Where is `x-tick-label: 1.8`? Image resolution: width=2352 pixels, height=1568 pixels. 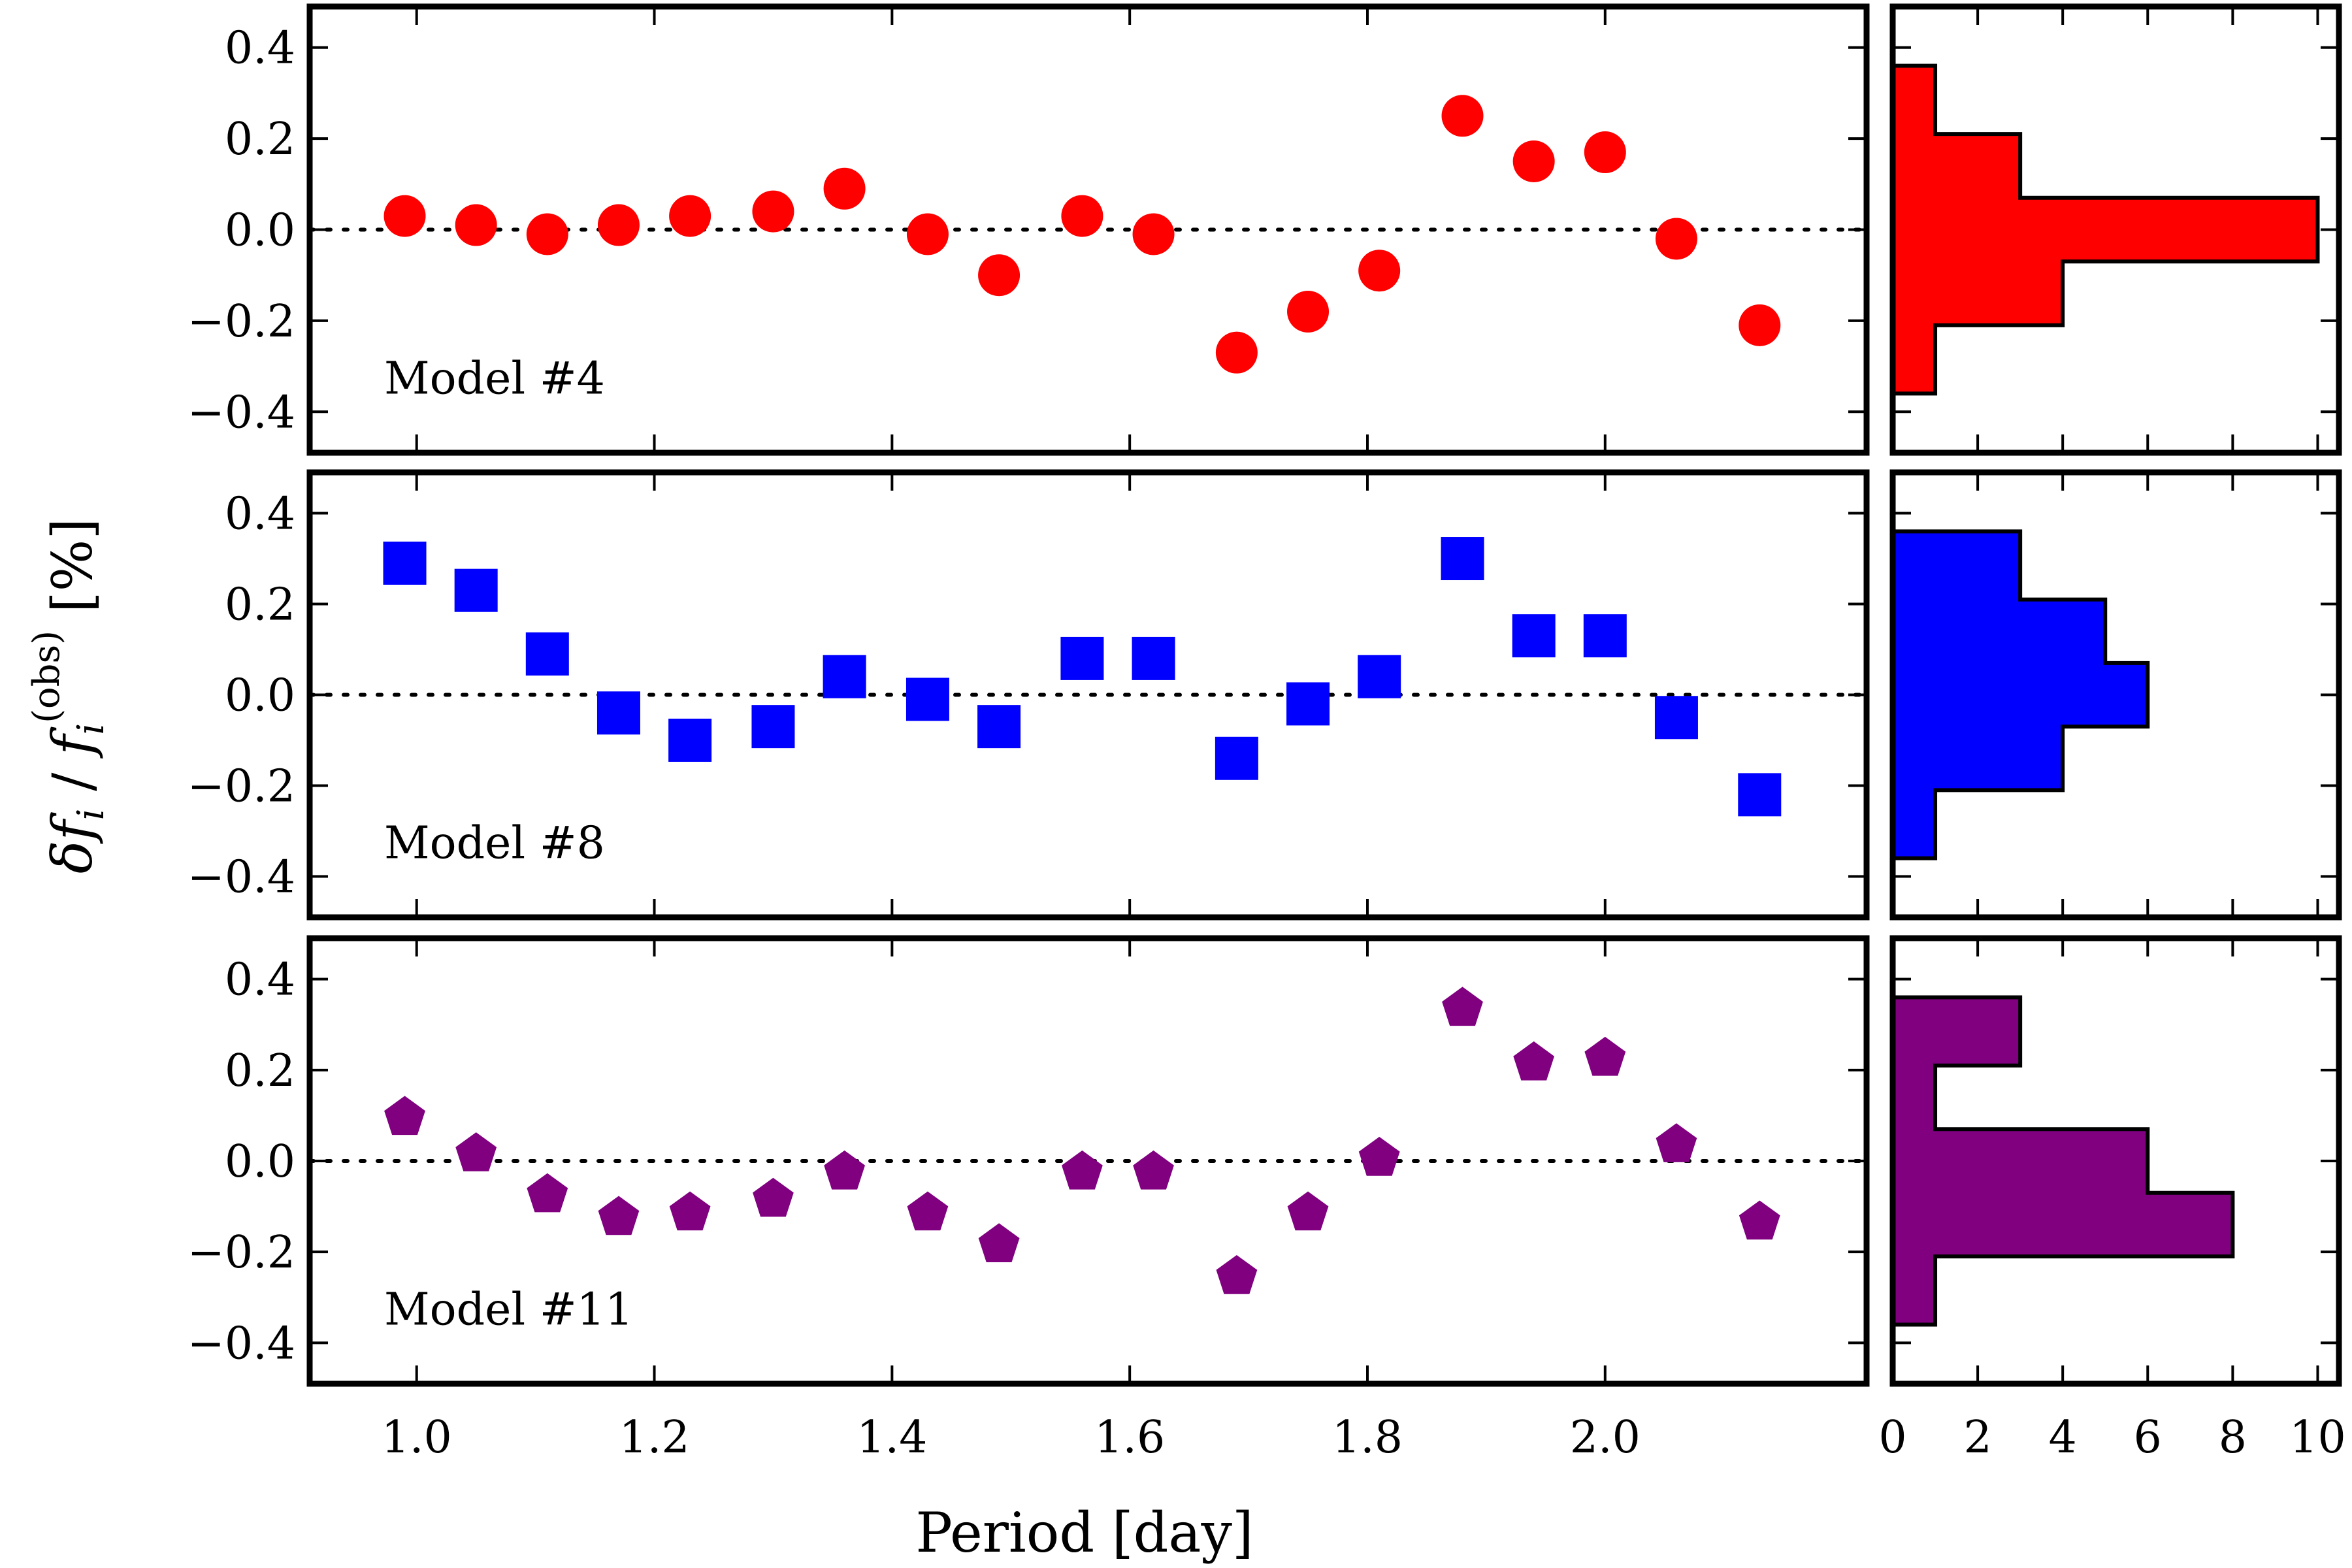
x-tick-label: 1.8 is located at coordinates (1367, 1437).